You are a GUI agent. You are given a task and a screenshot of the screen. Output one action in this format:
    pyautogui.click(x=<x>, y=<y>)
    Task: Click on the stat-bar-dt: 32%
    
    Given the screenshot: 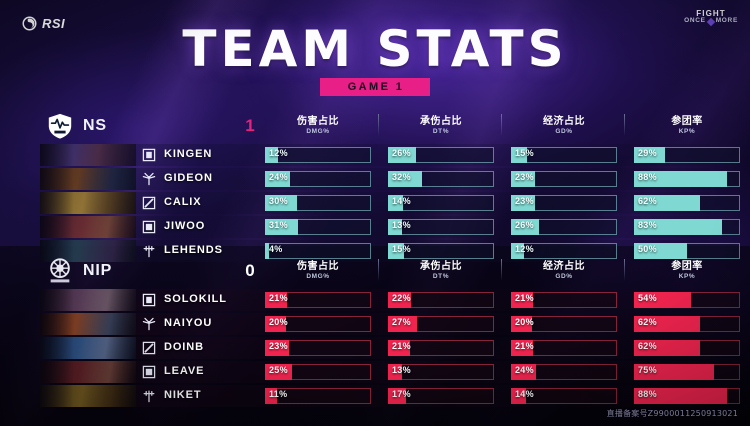 What is the action you would take?
    pyautogui.click(x=441, y=179)
    